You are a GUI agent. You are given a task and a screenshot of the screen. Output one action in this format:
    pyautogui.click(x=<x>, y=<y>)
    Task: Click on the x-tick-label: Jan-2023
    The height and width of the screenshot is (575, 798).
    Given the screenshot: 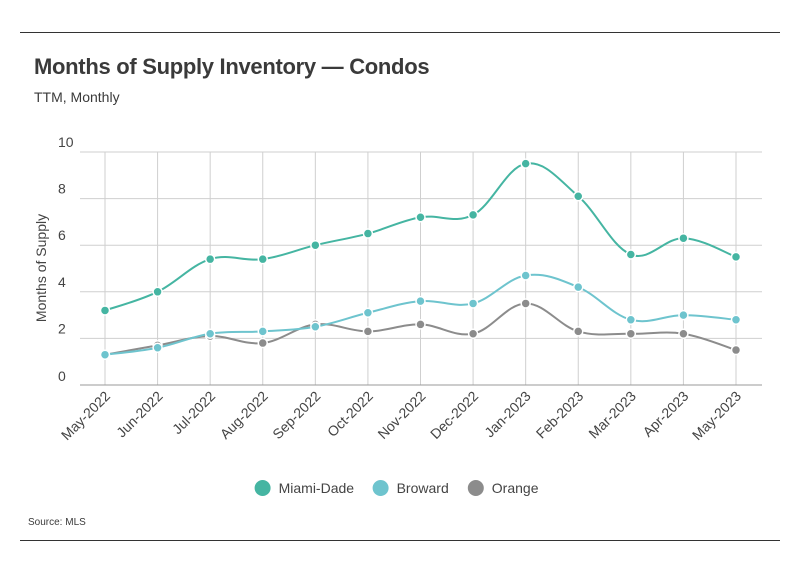 What is the action you would take?
    pyautogui.click(x=507, y=414)
    